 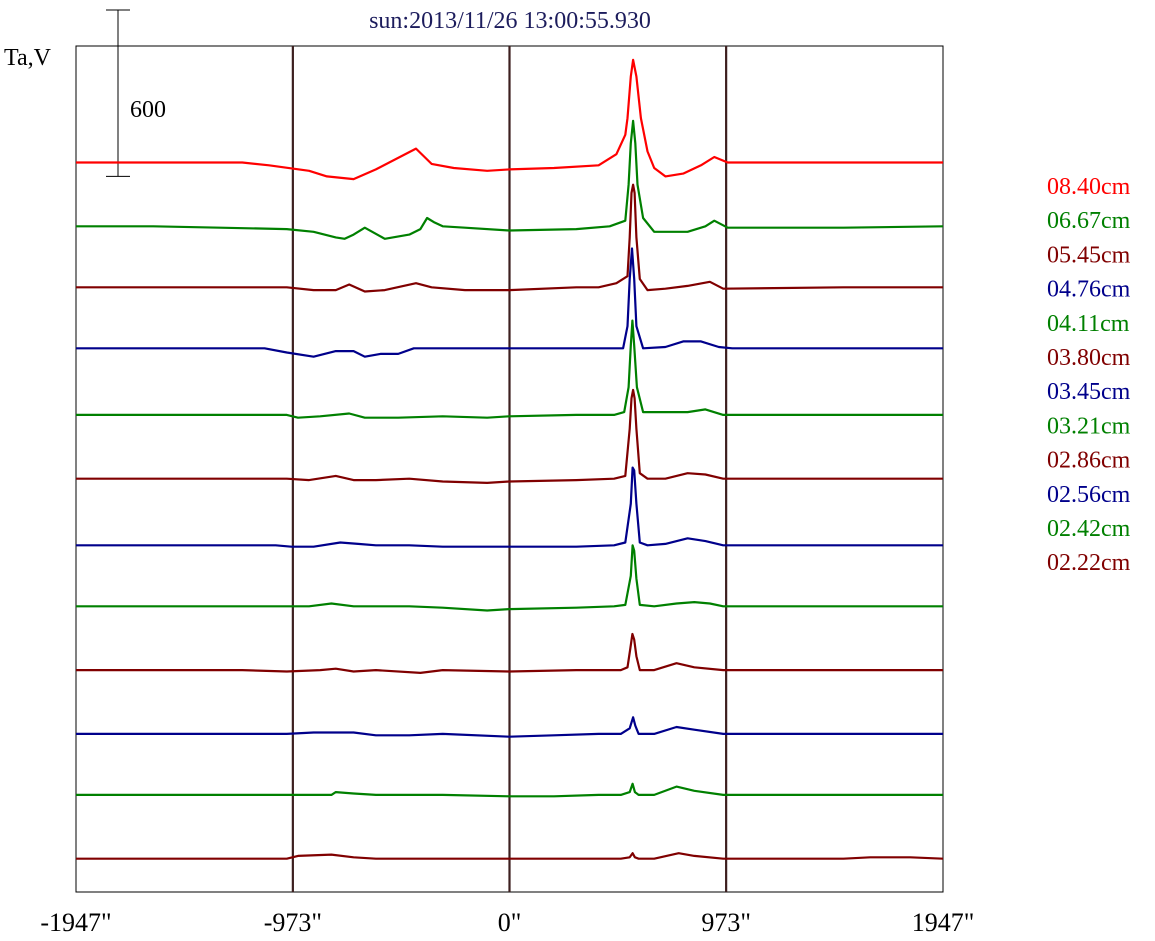 I want to click on series-line-08.40cm, so click(x=509, y=119).